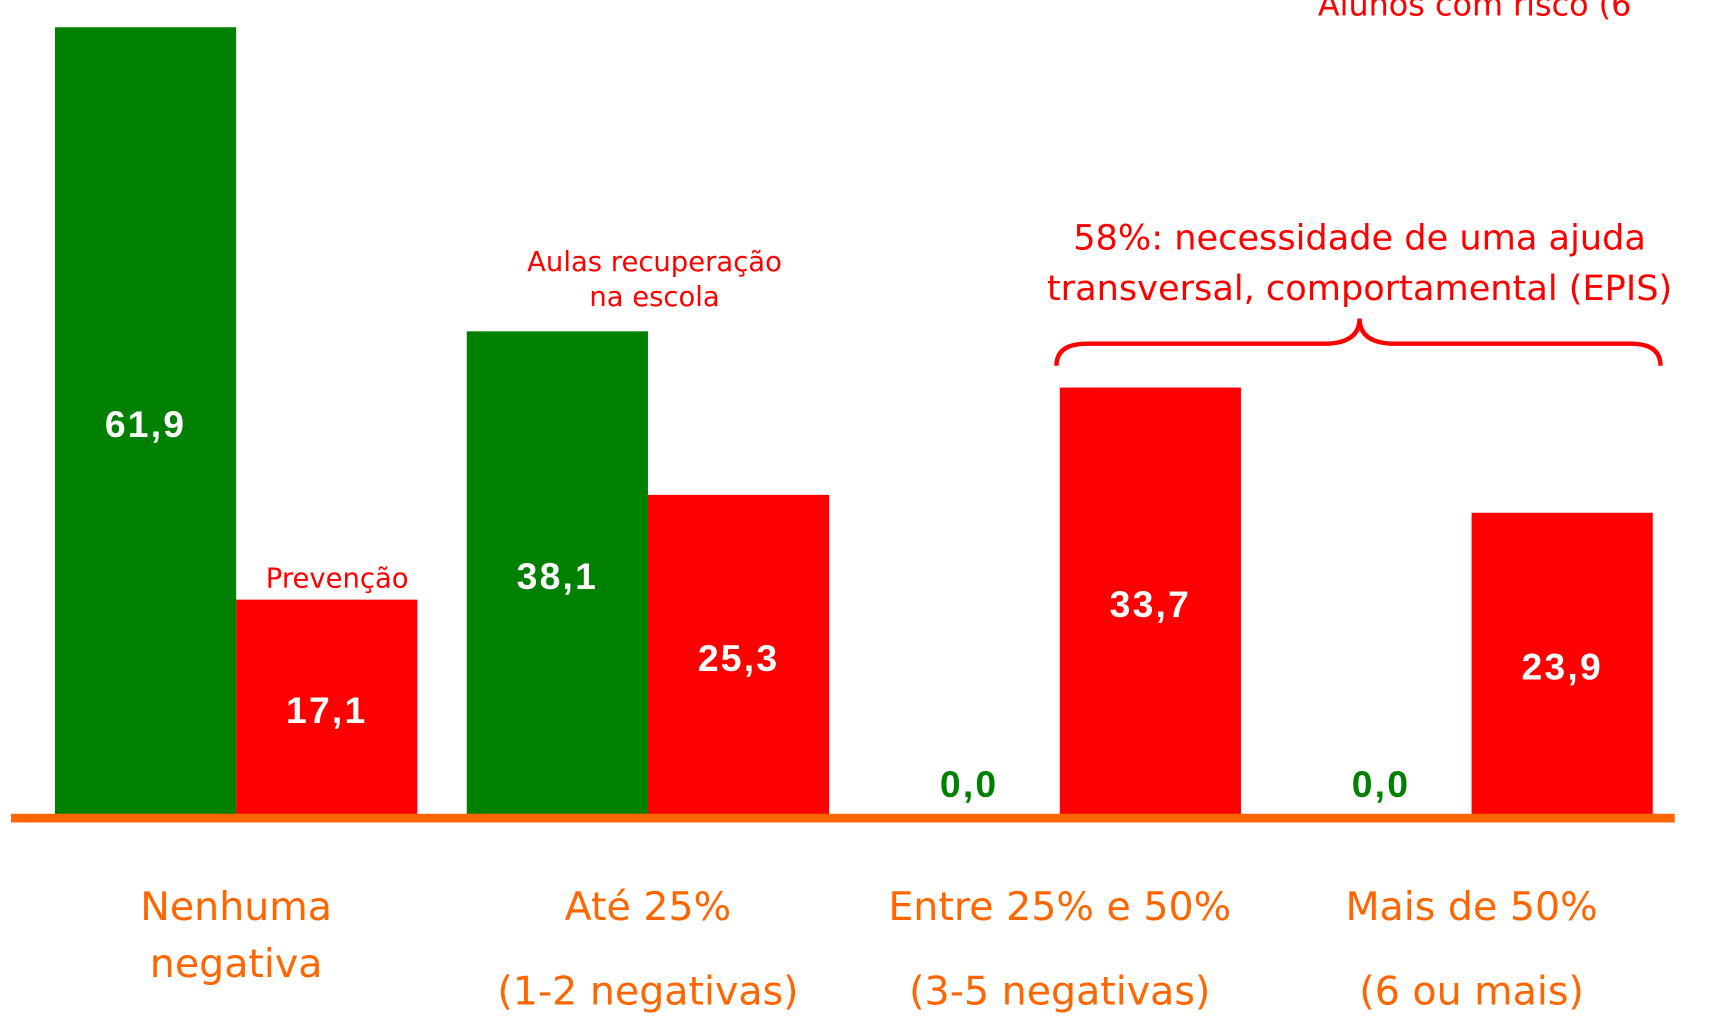  I want to click on x-tick-label: negativa, so click(236, 964).